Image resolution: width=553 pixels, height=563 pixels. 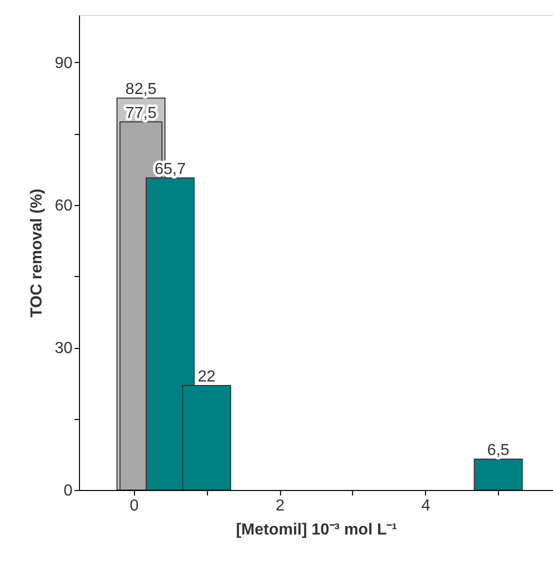 I want to click on x-tick-label: 4, so click(x=425, y=506).